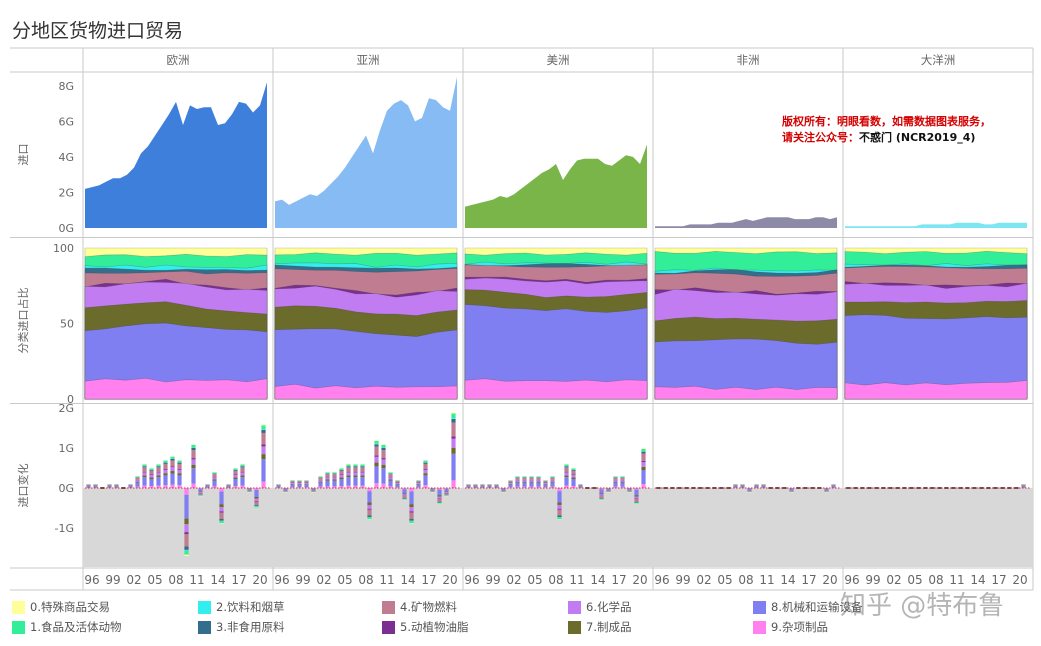 The image size is (1041, 646). I want to click on copyright-line-1: 版权所有：明眼看数，如需数据图表服务，, so click(886, 121).